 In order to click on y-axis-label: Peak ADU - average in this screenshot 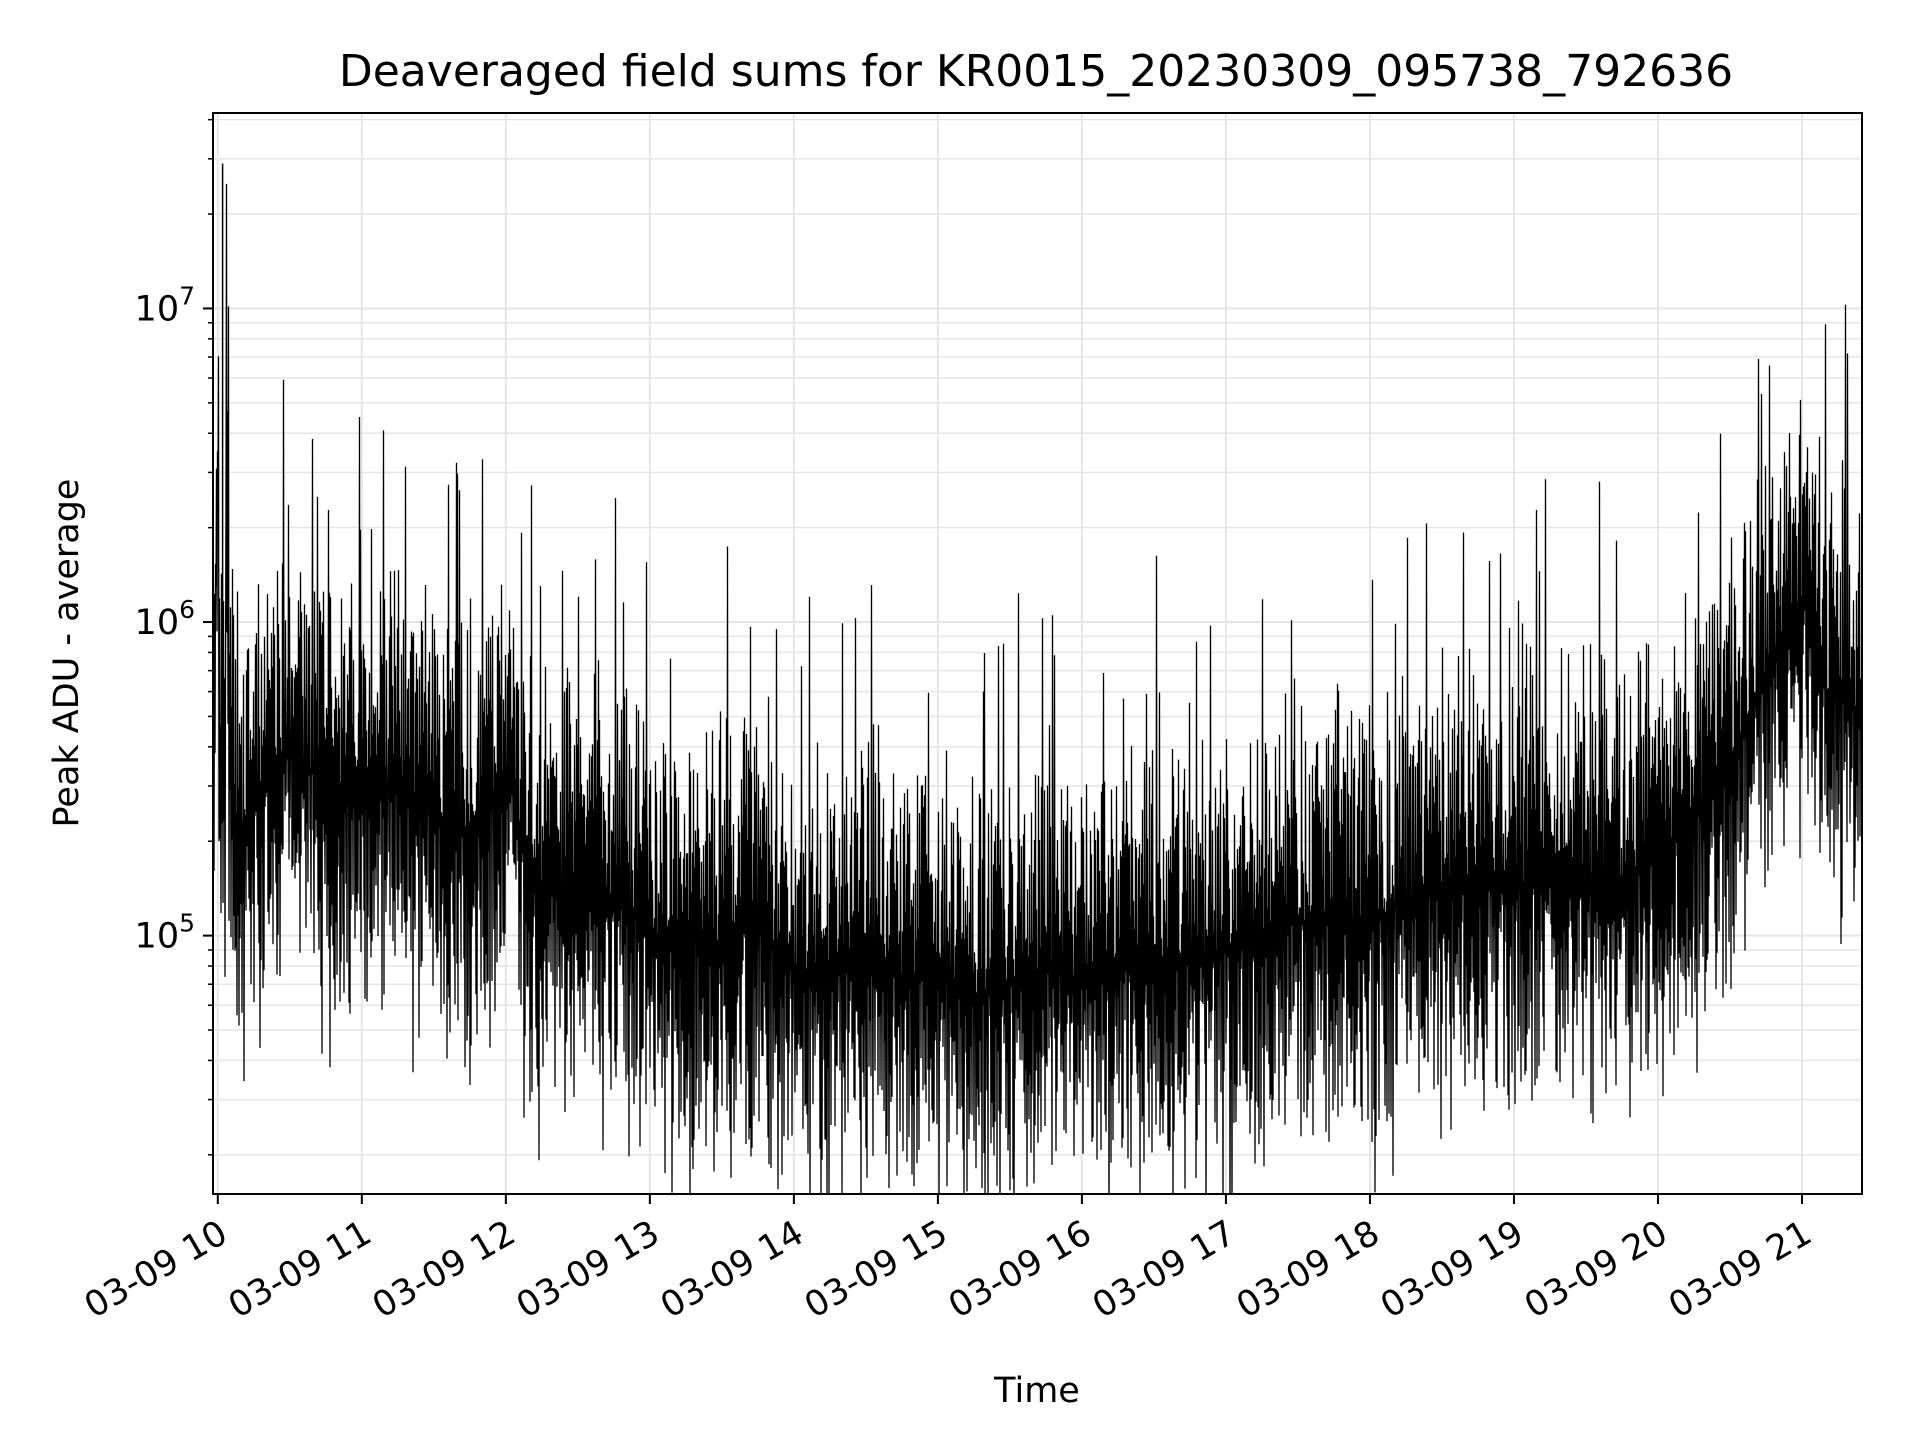, I will do `click(67, 653)`.